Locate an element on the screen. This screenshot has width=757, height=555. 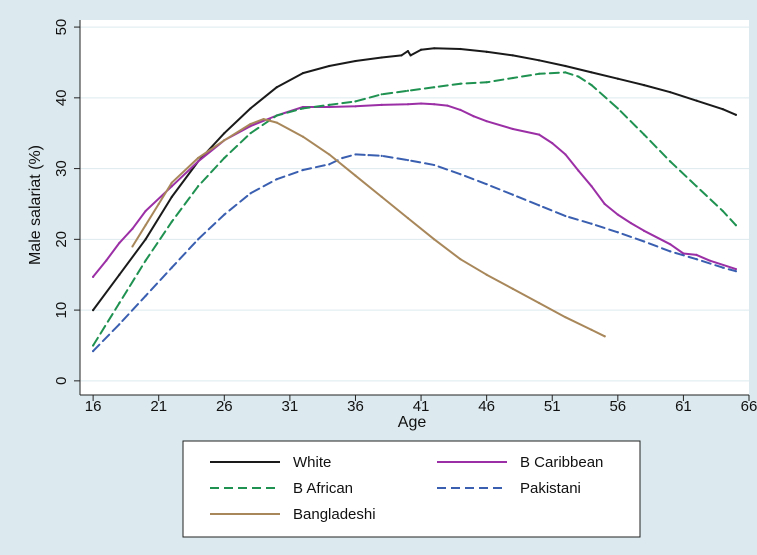
y-tick-label: 40 is located at coordinates (61, 97).